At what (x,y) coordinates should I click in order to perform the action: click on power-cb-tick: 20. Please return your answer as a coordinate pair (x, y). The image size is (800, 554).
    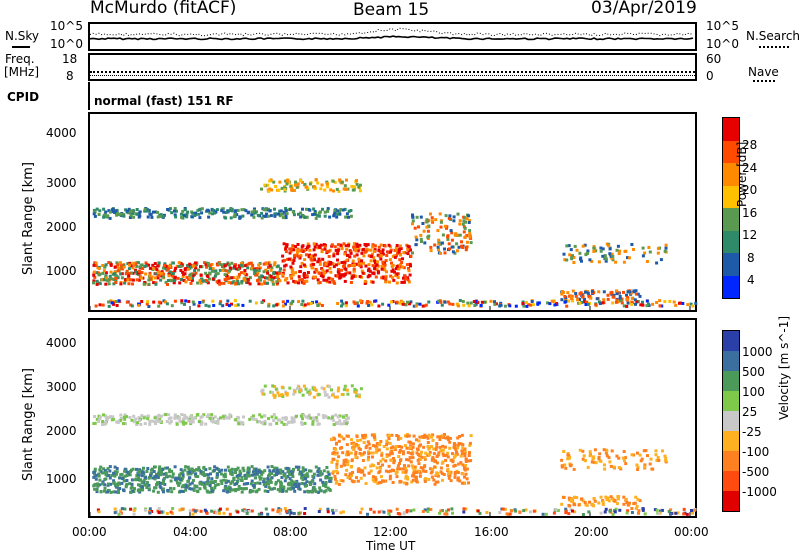
    Looking at the image, I should click on (750, 190).